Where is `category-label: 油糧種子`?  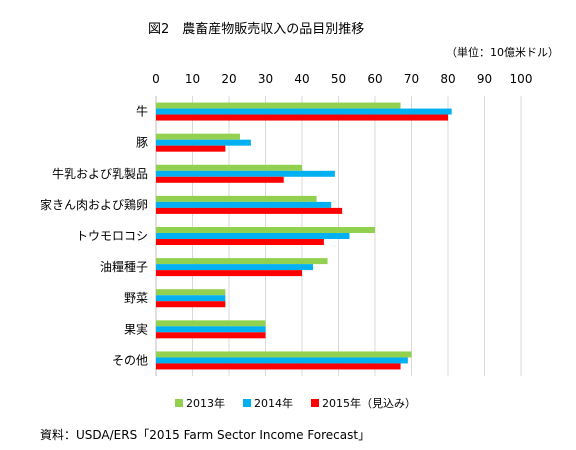 category-label: 油糧種子 is located at coordinates (124, 267).